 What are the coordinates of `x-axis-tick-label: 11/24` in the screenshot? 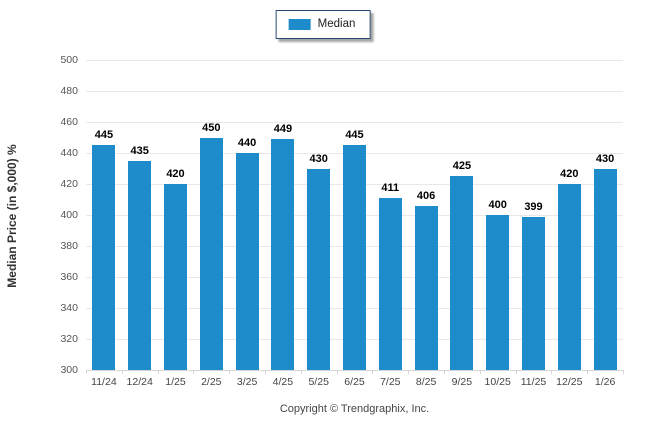 It's located at (104, 382).